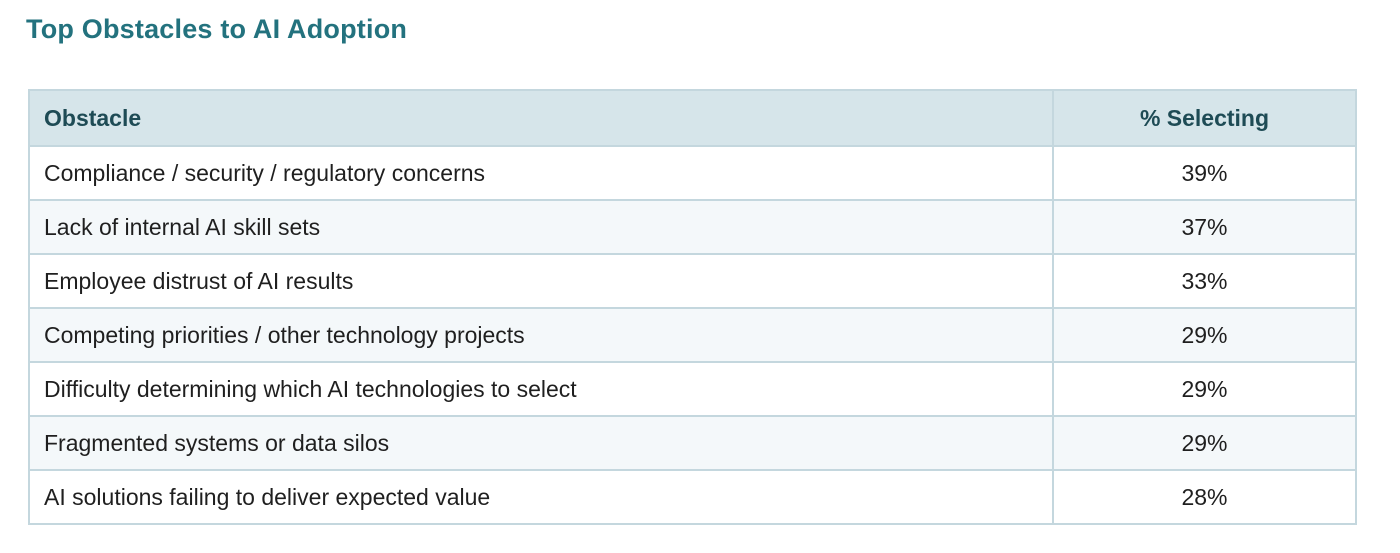 Image resolution: width=1400 pixels, height=553 pixels. What do you see at coordinates (541, 118) in the screenshot?
I see `column-header-obstacle: Obstacle` at bounding box center [541, 118].